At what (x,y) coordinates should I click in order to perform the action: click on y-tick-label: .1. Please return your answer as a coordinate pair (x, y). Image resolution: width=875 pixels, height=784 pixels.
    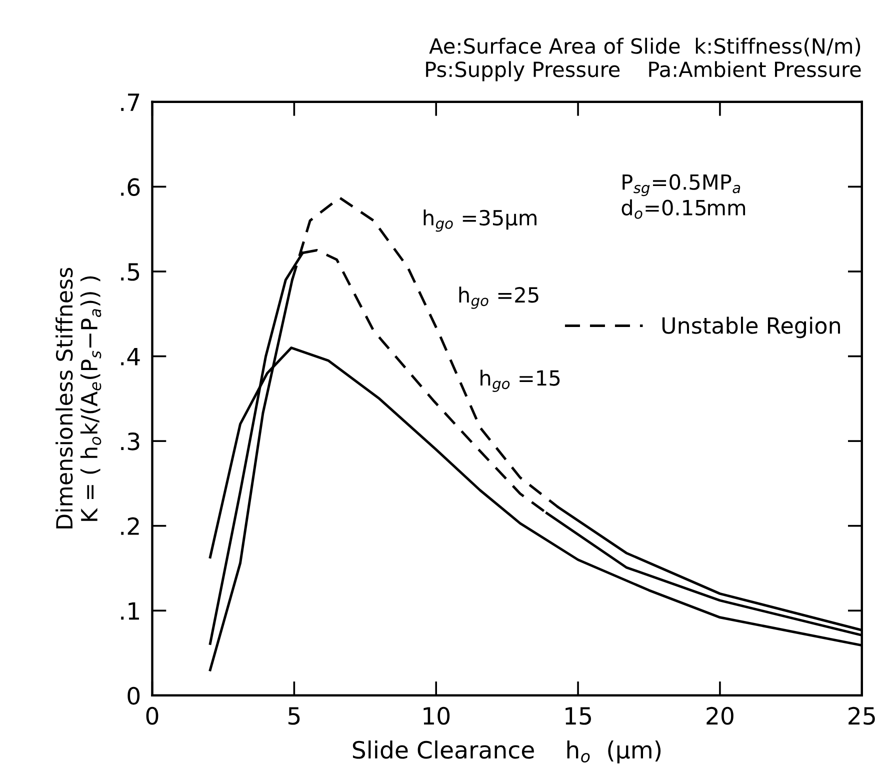
    Looking at the image, I should click on (130, 611).